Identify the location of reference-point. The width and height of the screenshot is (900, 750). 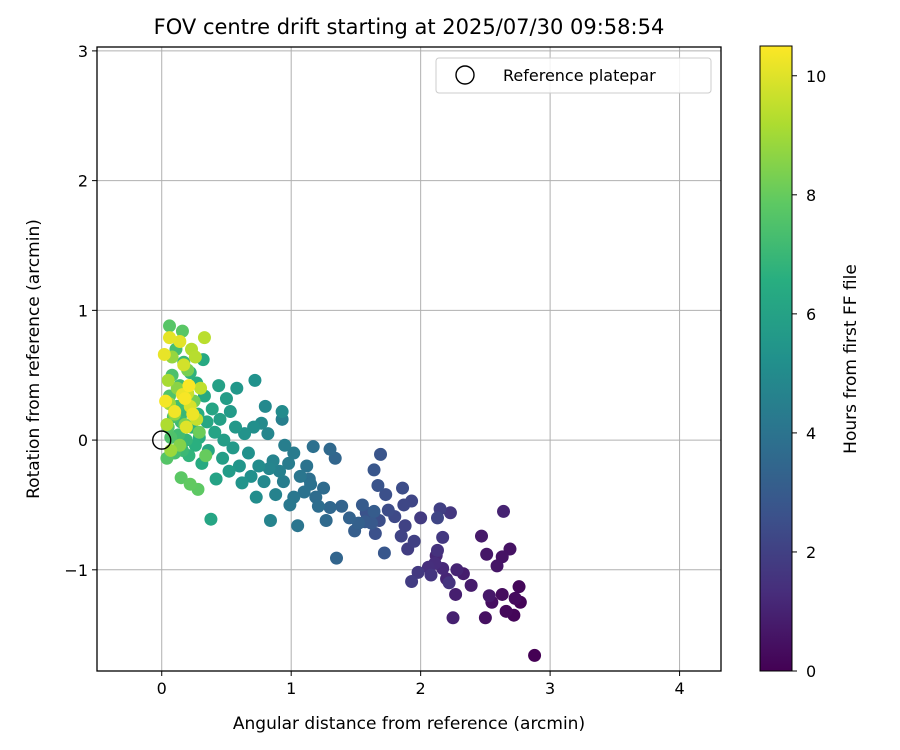
(162, 440).